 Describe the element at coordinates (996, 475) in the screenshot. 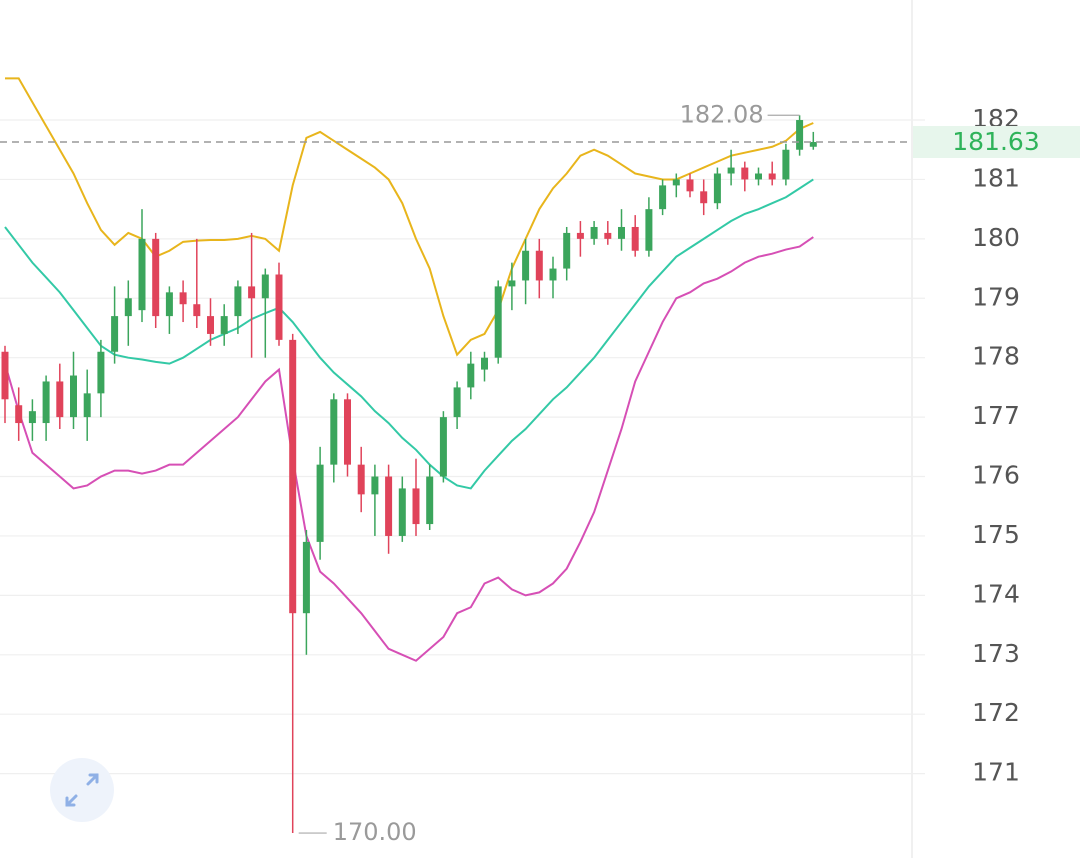

I see `y-tick-label: 176` at that location.